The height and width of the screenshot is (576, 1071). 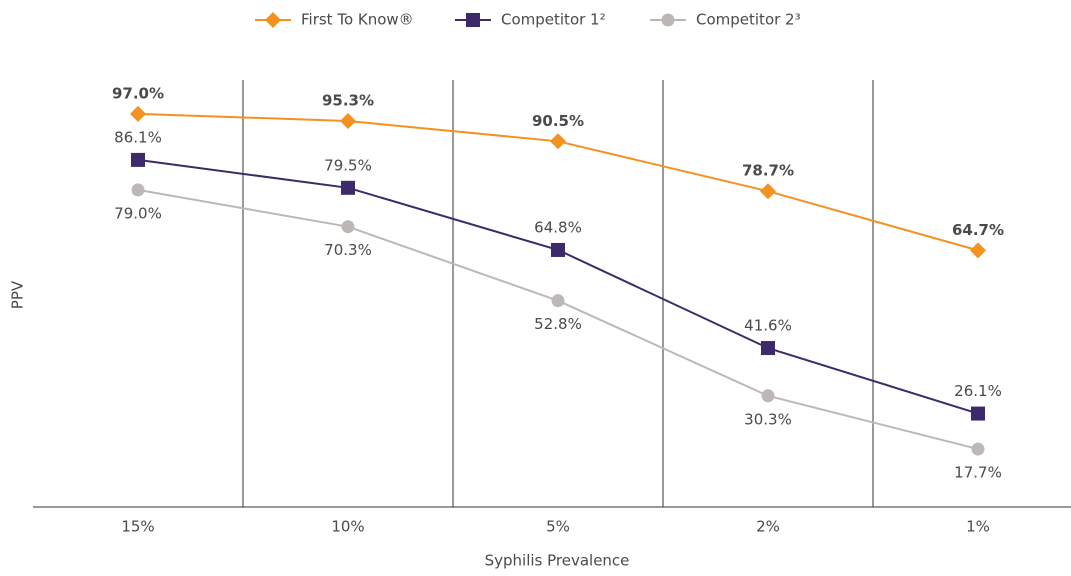 I want to click on data-label: 95.3%, so click(x=348, y=101).